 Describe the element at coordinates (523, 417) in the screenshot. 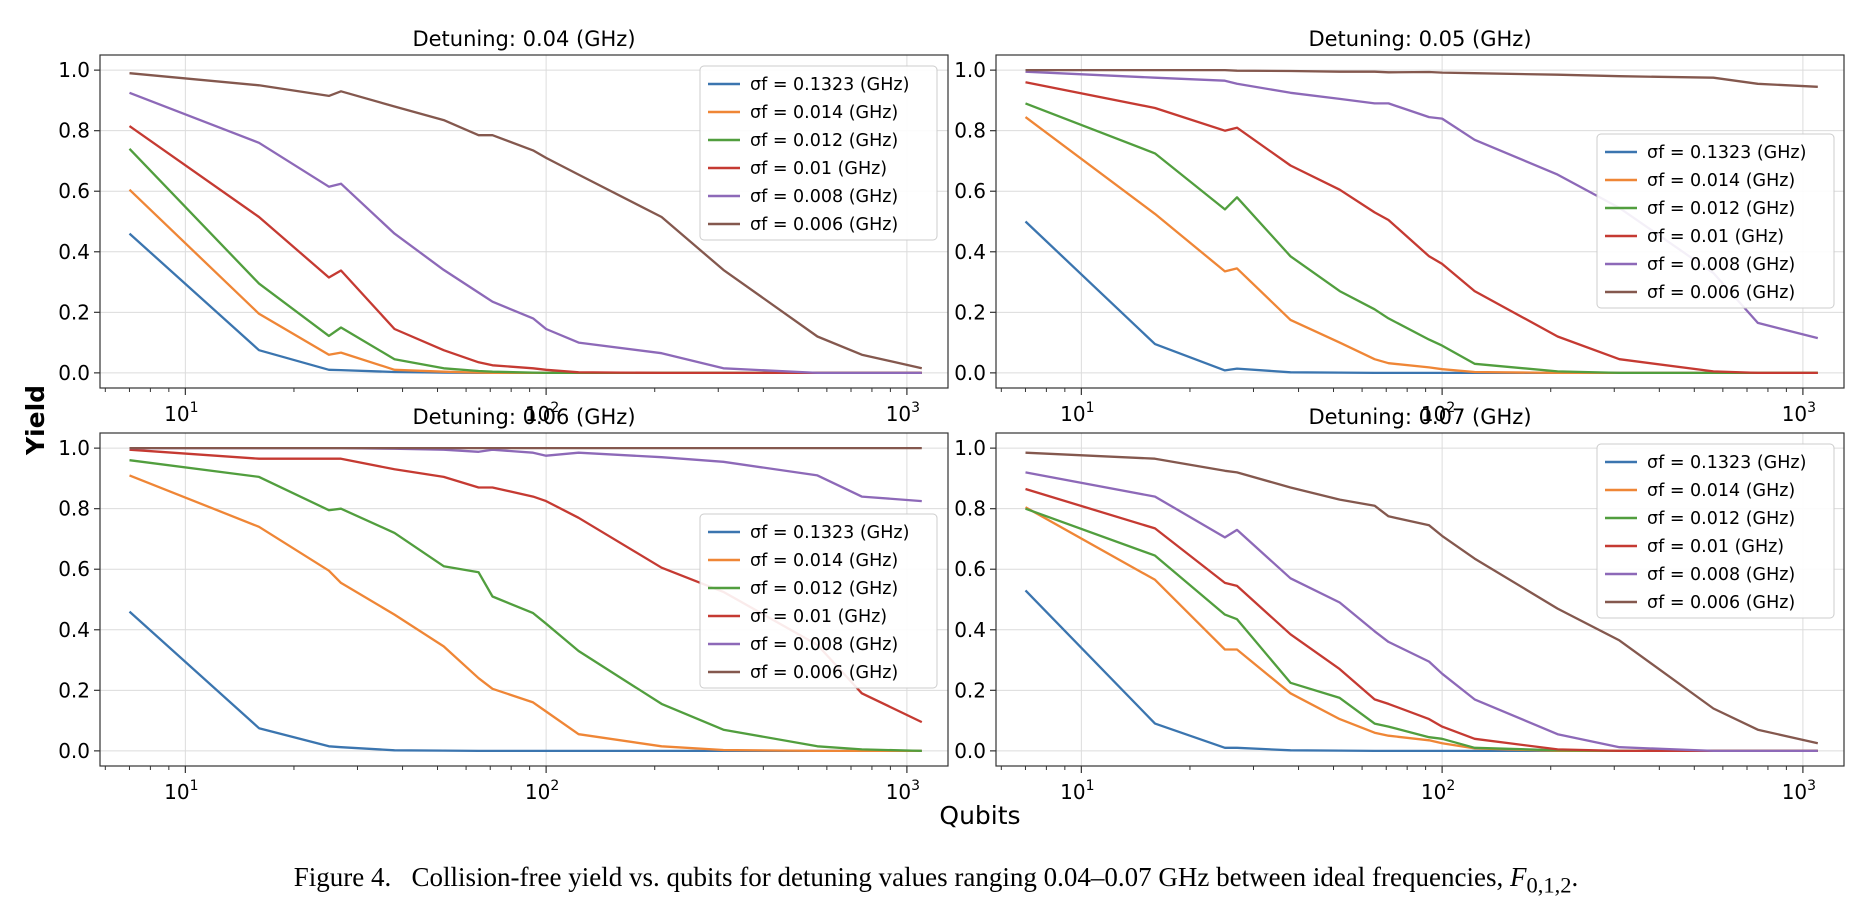

I see `subplot-title: Detuning: 0.06 (GHz)` at that location.